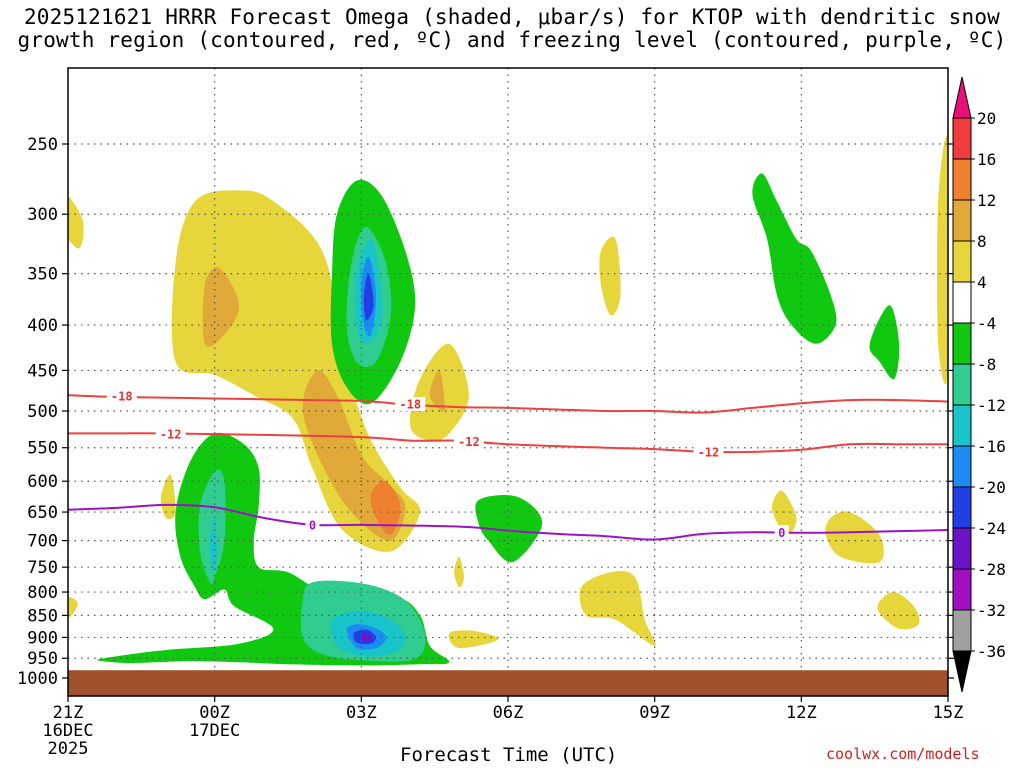  What do you see at coordinates (42, 275) in the screenshot?
I see `y-tick-label-350: 350` at bounding box center [42, 275].